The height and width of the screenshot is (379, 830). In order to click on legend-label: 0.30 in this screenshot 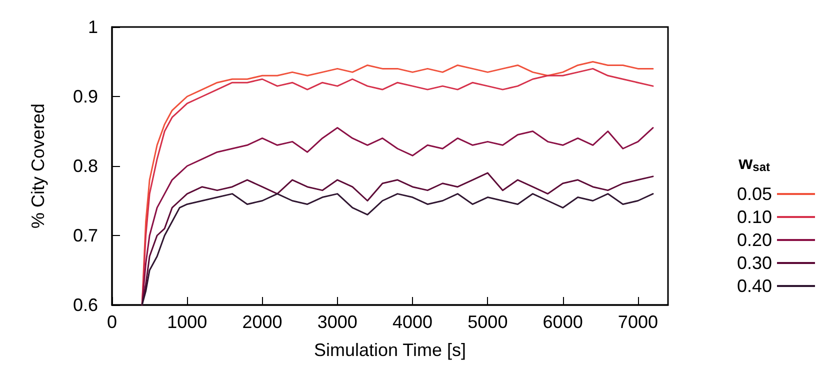, I will do `click(754, 263)`.